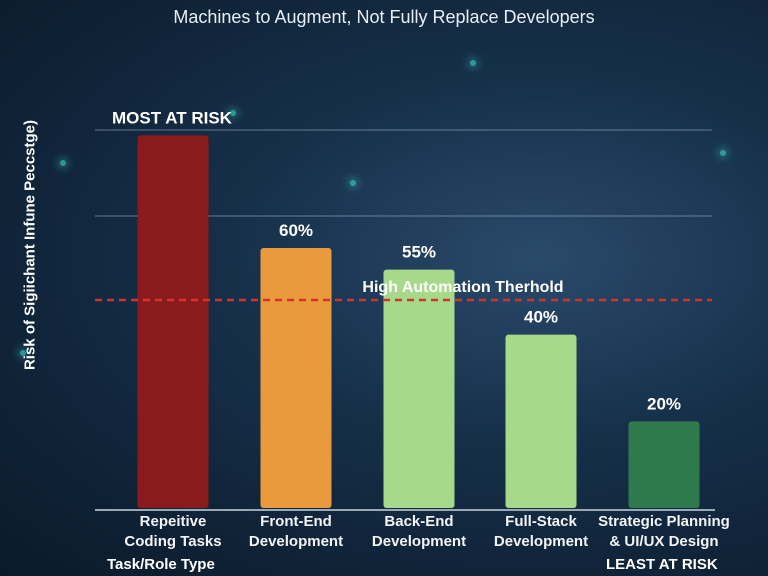 This screenshot has height=576, width=768. What do you see at coordinates (662, 564) in the screenshot?
I see `least-at-risk-annotation: LEAST AT RISK` at bounding box center [662, 564].